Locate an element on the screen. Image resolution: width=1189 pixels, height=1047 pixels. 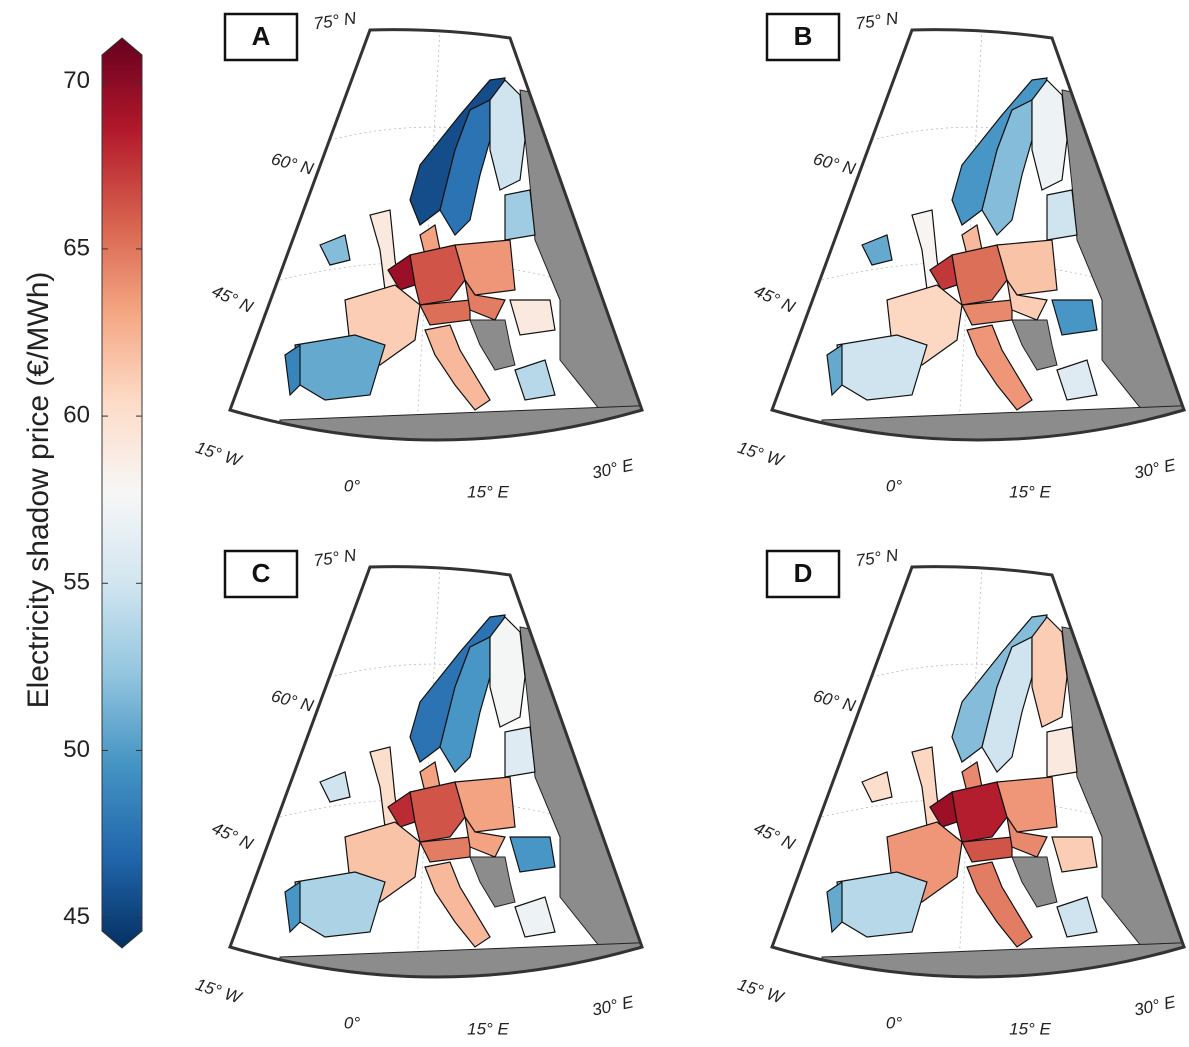
colorbar-tick-label: 50 is located at coordinates (76, 749).